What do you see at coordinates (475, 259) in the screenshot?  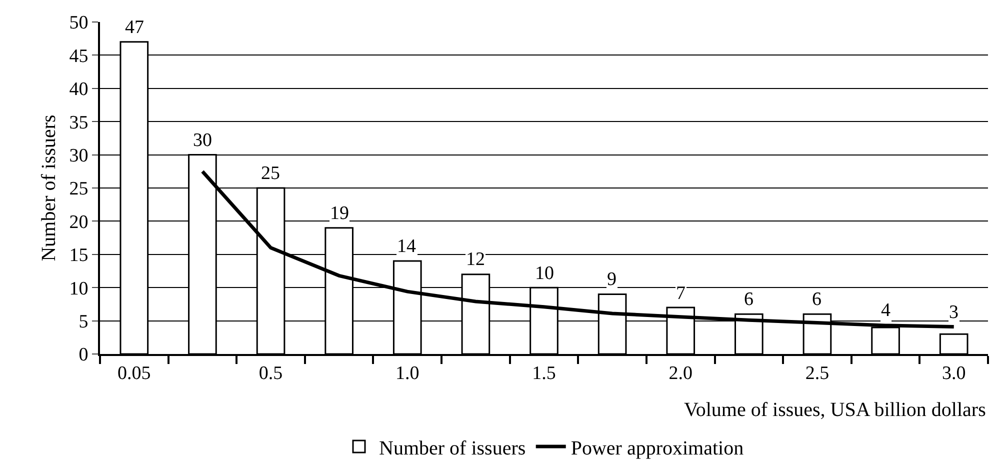 I see `data-label: 12` at bounding box center [475, 259].